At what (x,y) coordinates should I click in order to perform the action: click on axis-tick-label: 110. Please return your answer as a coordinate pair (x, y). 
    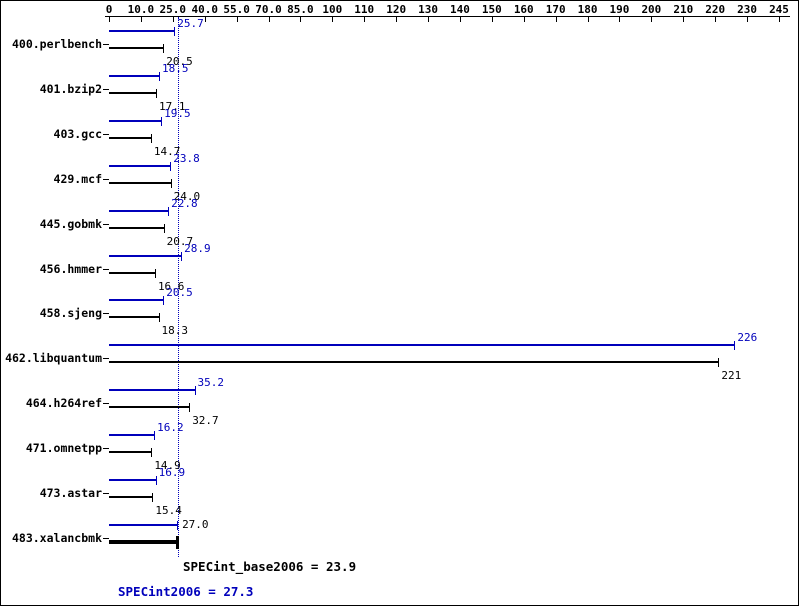
    Looking at the image, I should click on (364, 9).